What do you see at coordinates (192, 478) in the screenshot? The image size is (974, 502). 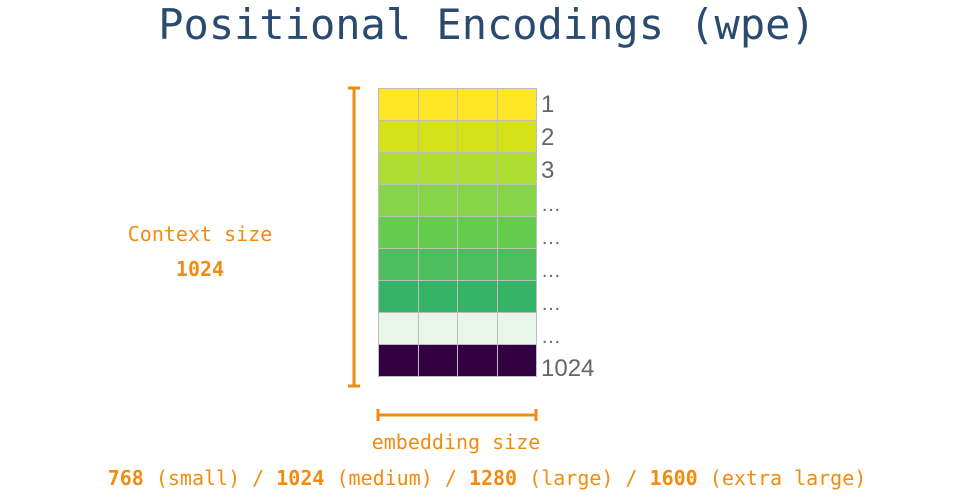 I see `size-name: (small)` at bounding box center [192, 478].